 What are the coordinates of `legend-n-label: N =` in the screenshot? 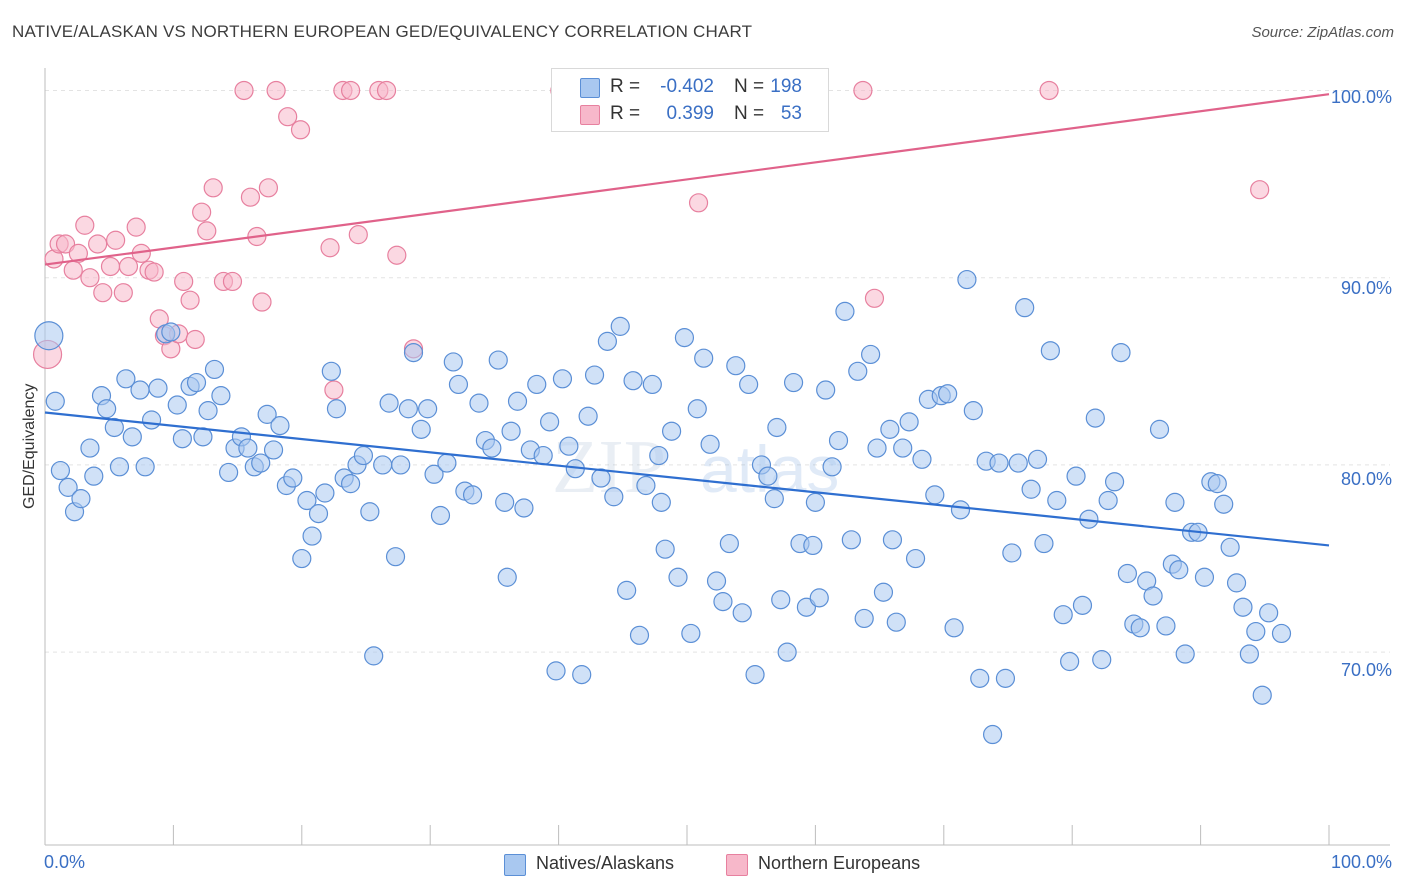 It's located at (749, 113).